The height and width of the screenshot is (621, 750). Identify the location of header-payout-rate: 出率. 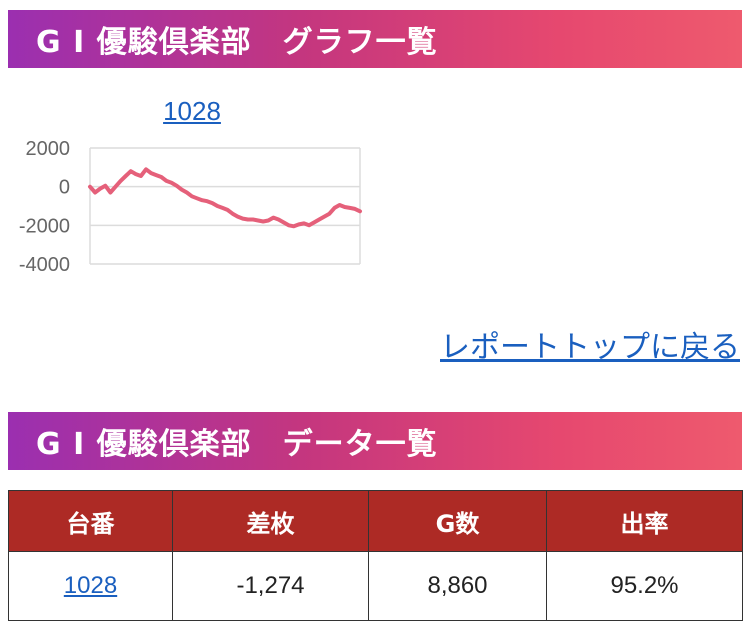
(644, 521).